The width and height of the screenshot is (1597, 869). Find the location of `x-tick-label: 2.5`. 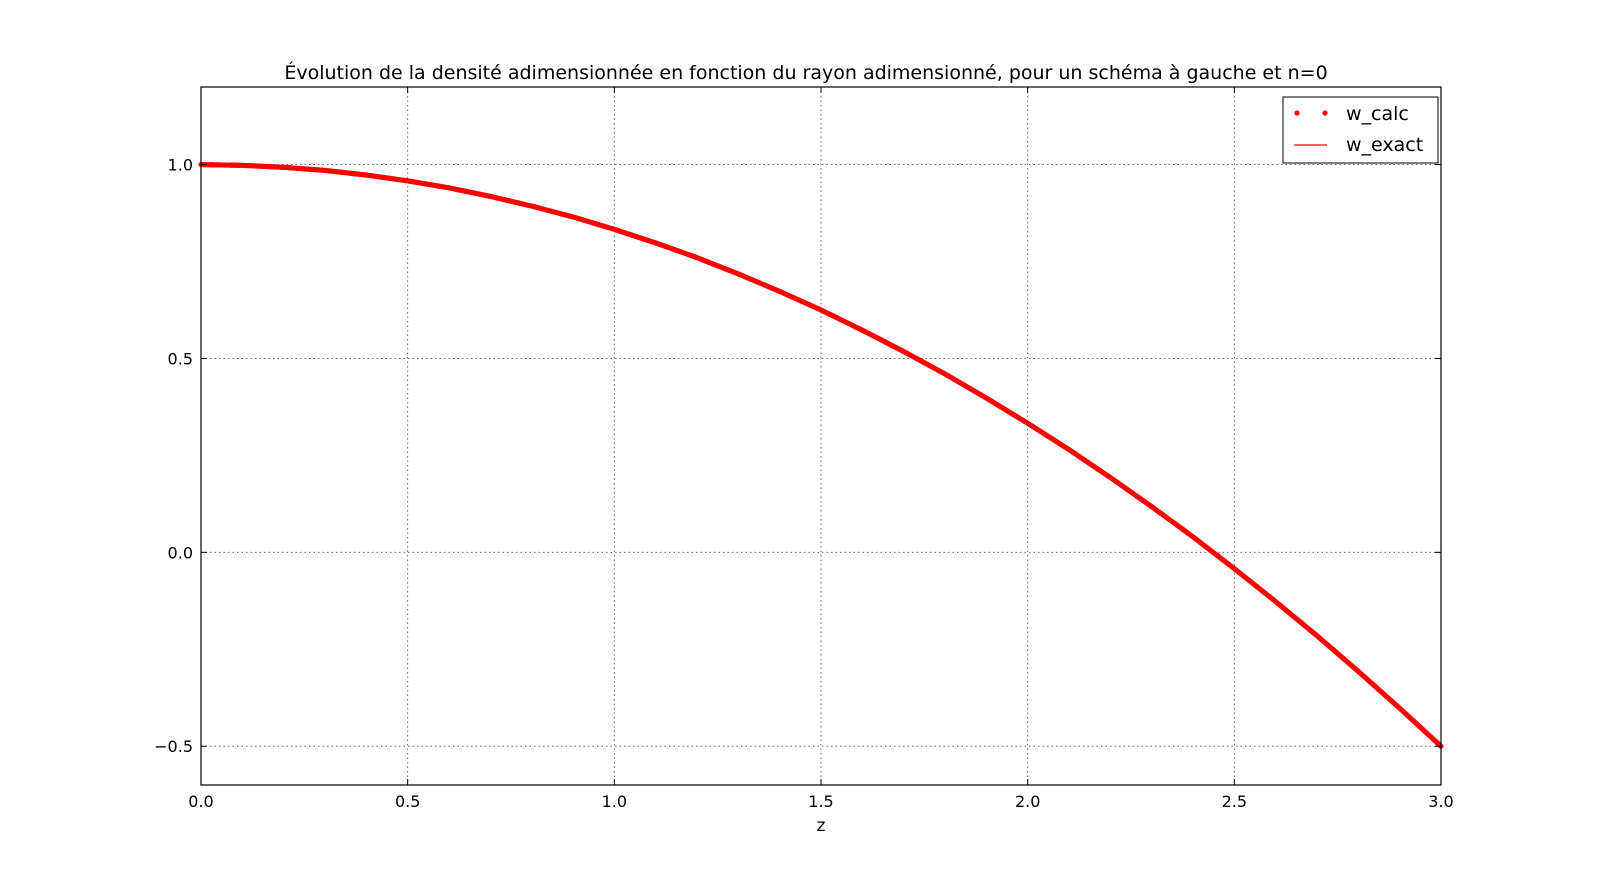

x-tick-label: 2.5 is located at coordinates (1234, 801).